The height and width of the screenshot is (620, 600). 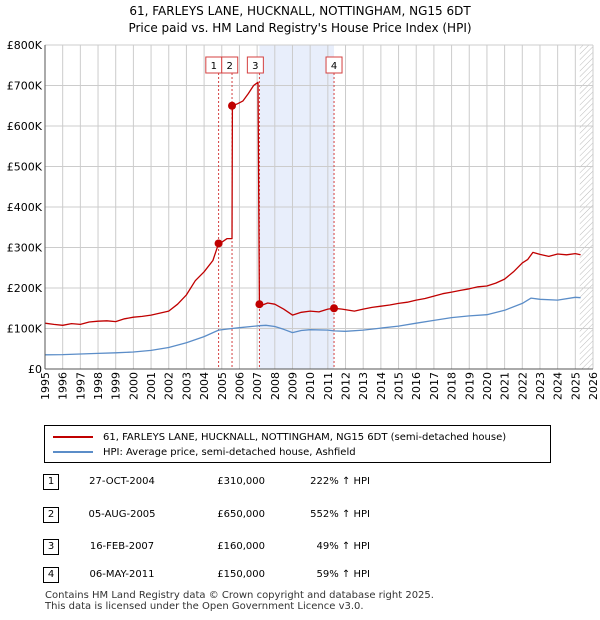 I want to click on x-tick-label: 2020, so click(x=487, y=386).